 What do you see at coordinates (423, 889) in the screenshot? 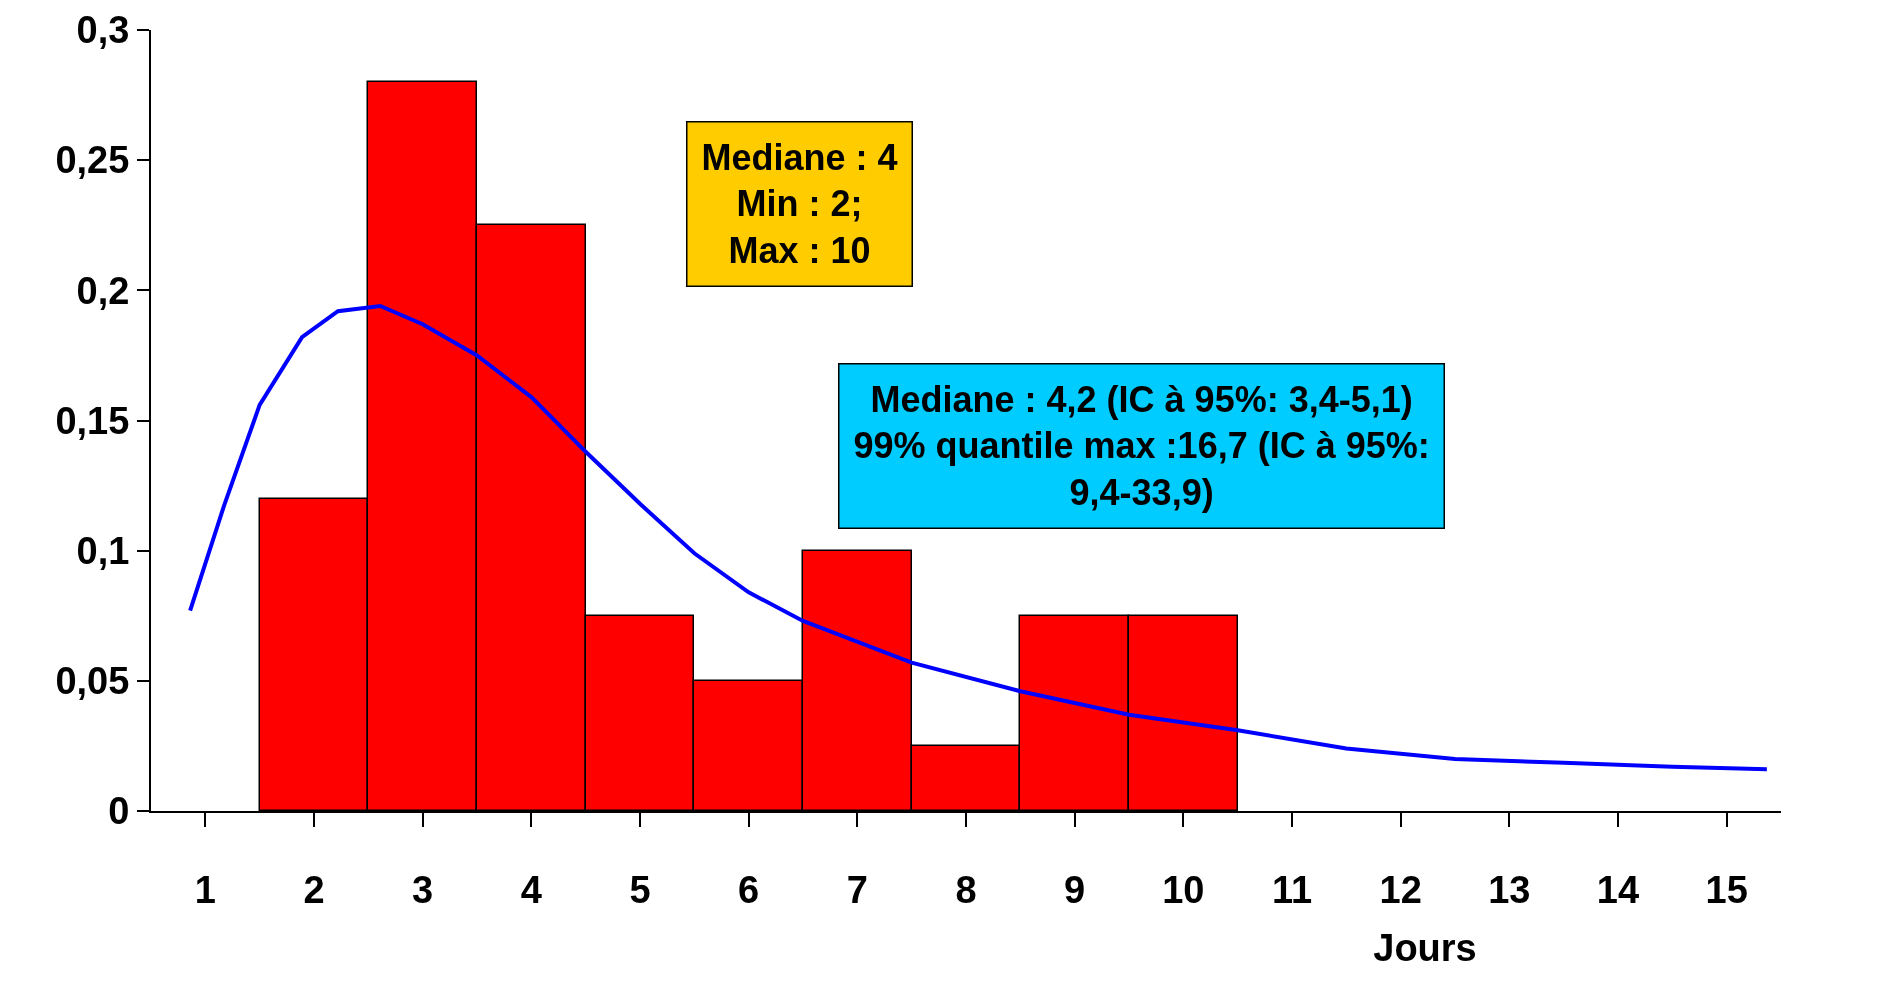
I see `x-tick-label: 3` at bounding box center [423, 889].